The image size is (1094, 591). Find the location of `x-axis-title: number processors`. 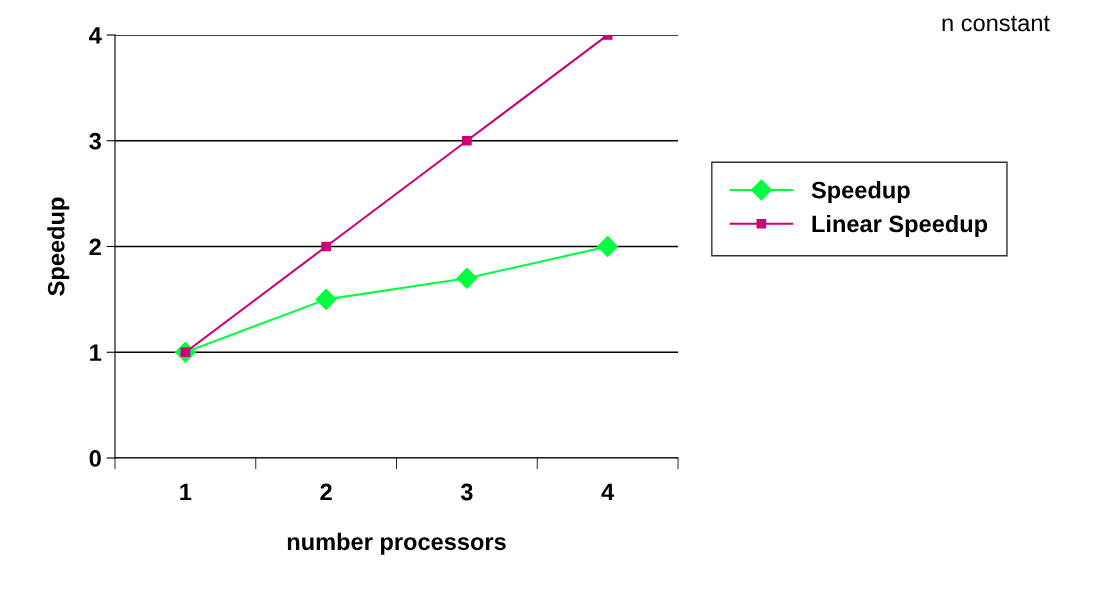

x-axis-title: number processors is located at coordinates (396, 543).